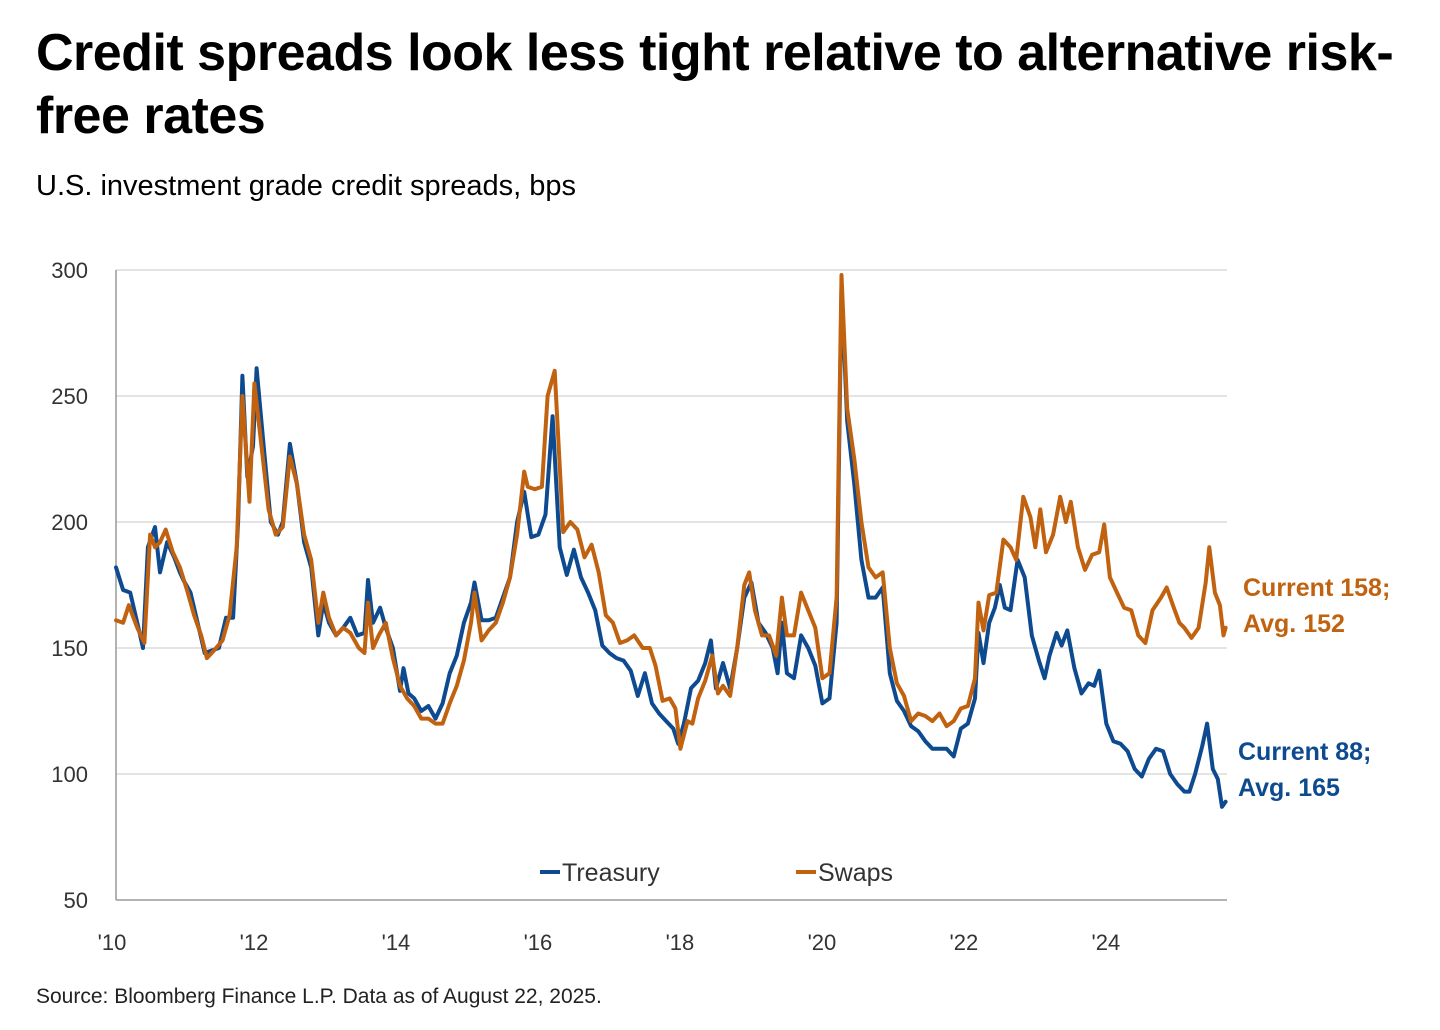 Image resolution: width=1440 pixels, height=1030 pixels. What do you see at coordinates (69, 648) in the screenshot?
I see `y-tick-label-150: 150` at bounding box center [69, 648].